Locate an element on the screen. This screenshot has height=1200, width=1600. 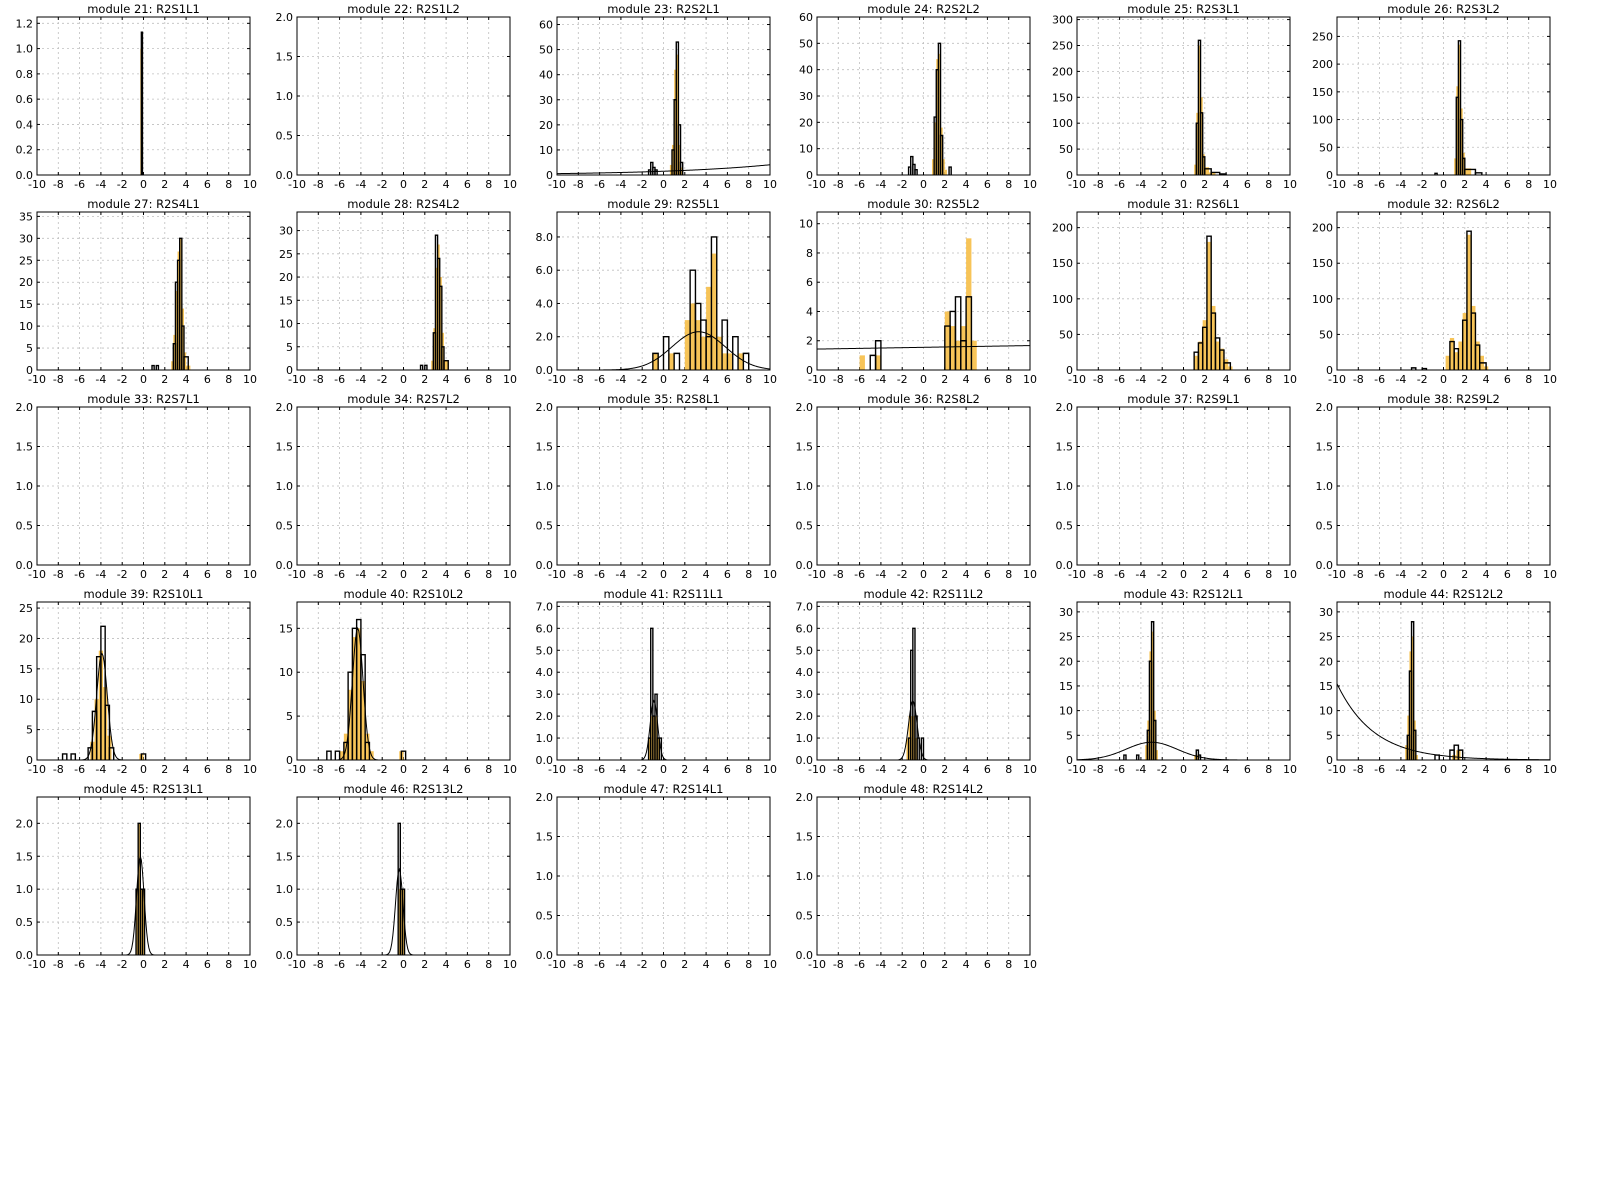
panel-title: module 30: R2S5L2 is located at coordinates (923, 204).